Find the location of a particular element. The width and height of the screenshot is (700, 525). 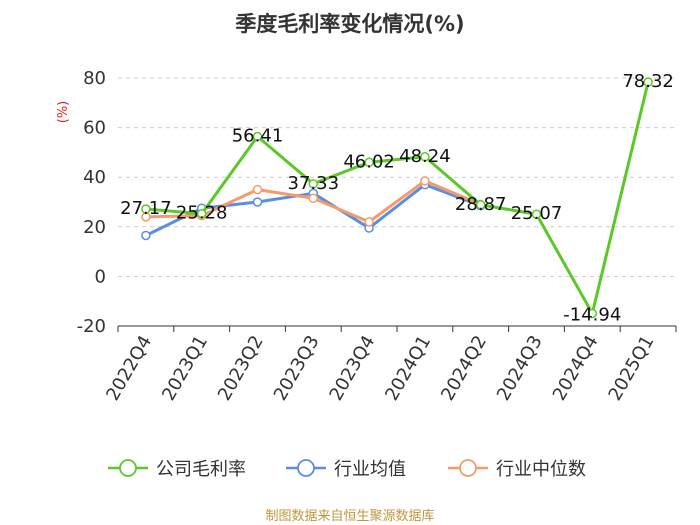

data-label: 25.07 is located at coordinates (537, 213).